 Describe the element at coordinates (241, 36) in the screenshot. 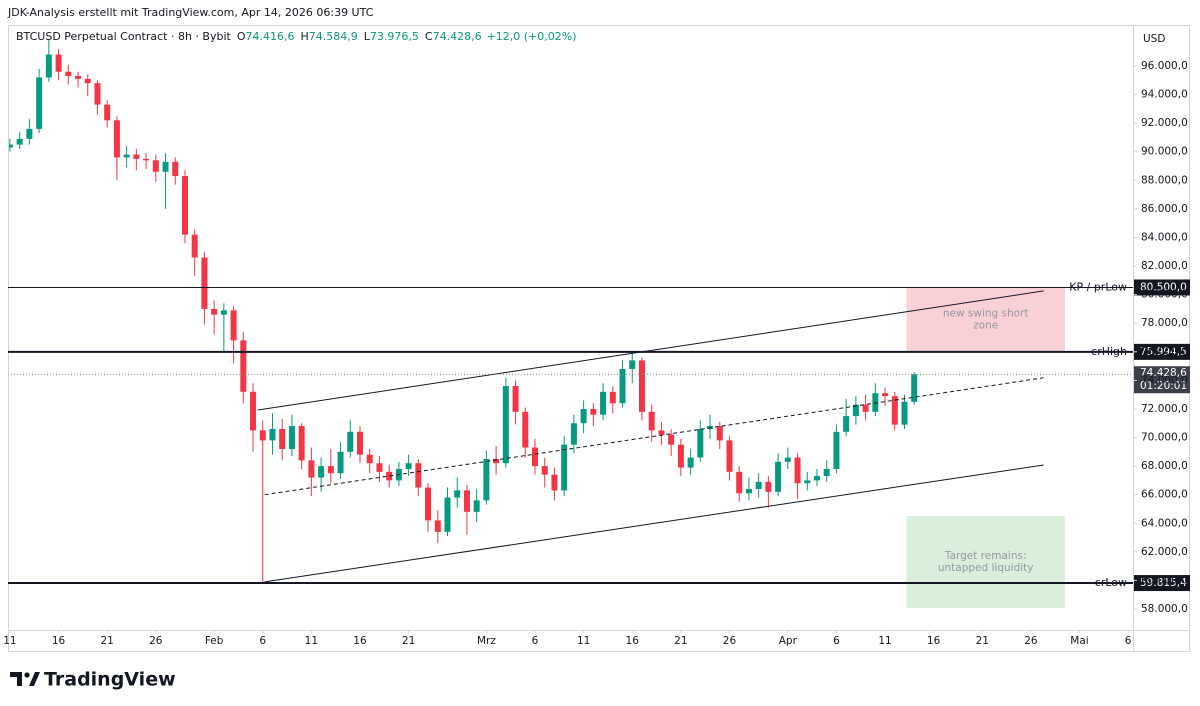

I see `legend-part: O` at that location.